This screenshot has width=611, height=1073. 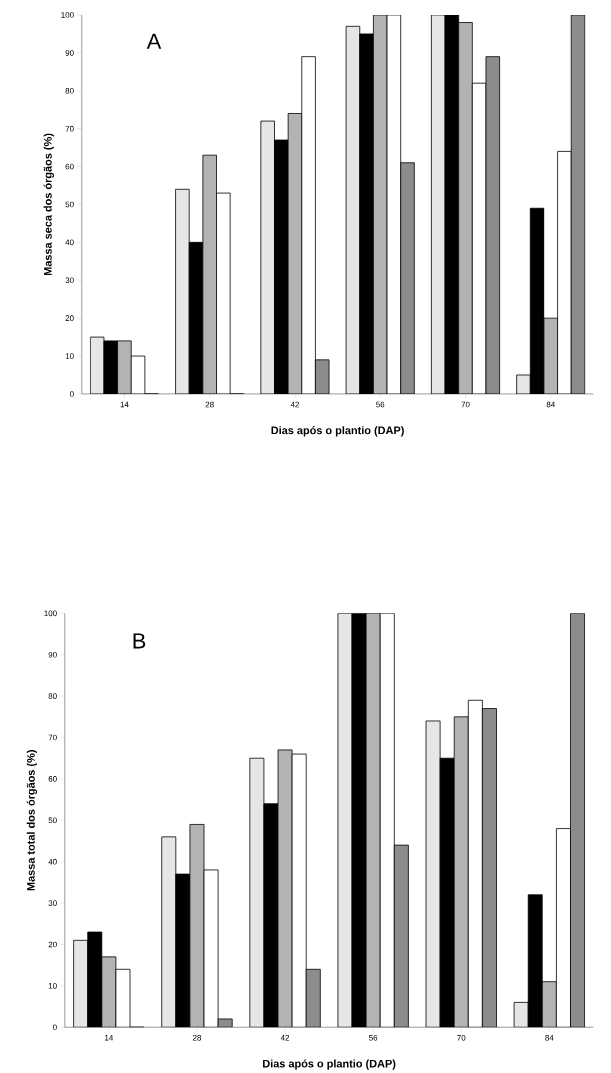 What do you see at coordinates (31, 820) in the screenshot?
I see `y-axis-title: Massa total dos órgãos (%)` at bounding box center [31, 820].